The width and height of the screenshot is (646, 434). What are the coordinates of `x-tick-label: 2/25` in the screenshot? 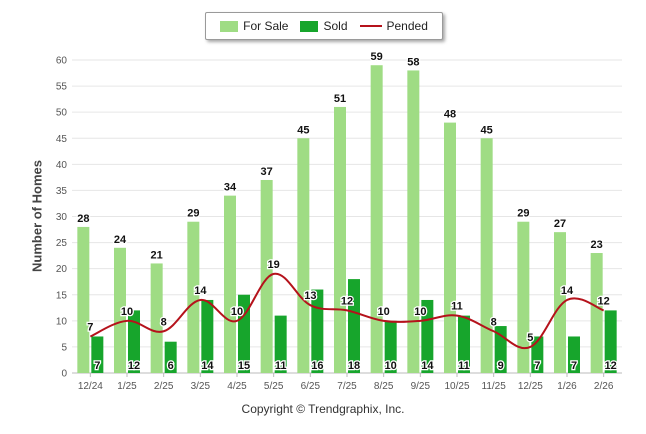 It's located at (164, 386).